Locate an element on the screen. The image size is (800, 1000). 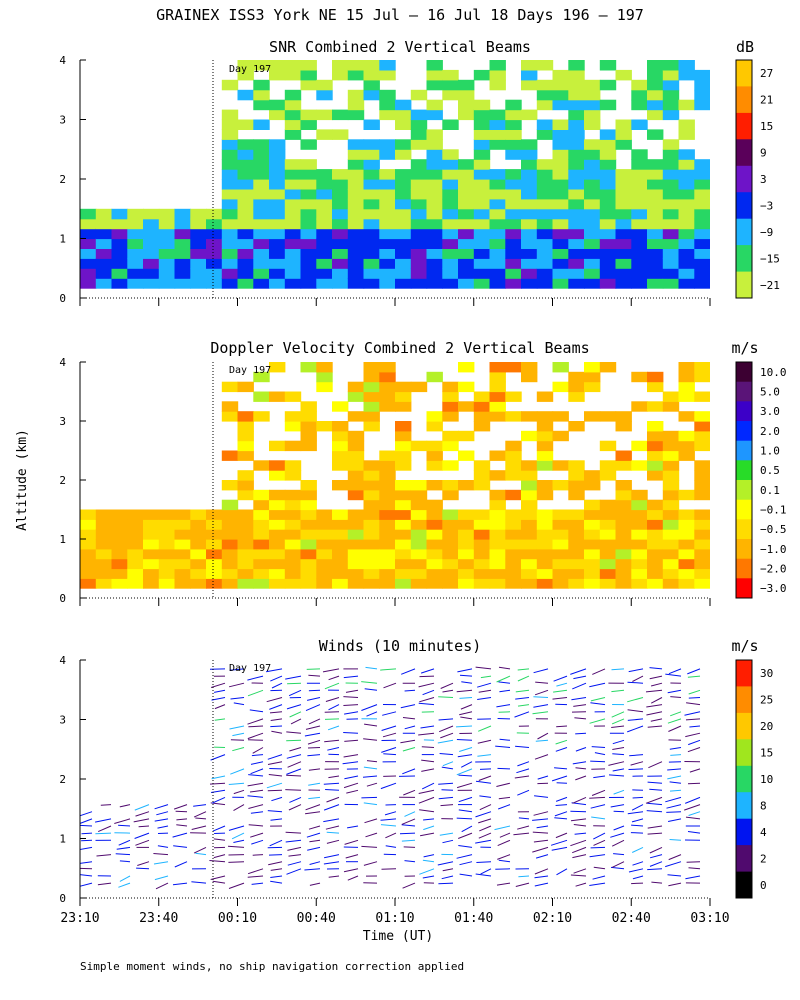
colorbar-label: −9 is located at coordinates (766, 232).